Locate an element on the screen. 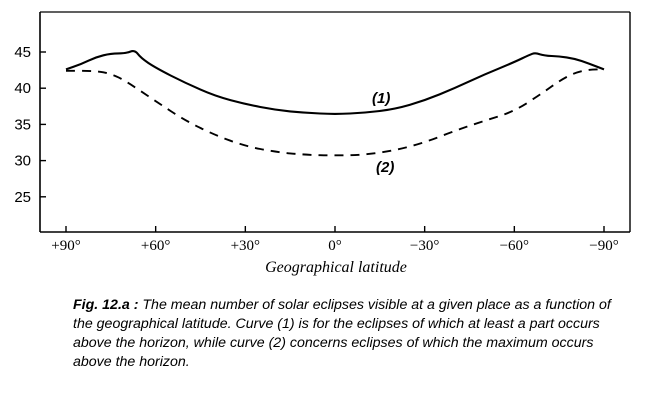 The height and width of the screenshot is (400, 661). x-ticks: +90° +60° +30° 0° −30° −60° −90° is located at coordinates (335, 240).